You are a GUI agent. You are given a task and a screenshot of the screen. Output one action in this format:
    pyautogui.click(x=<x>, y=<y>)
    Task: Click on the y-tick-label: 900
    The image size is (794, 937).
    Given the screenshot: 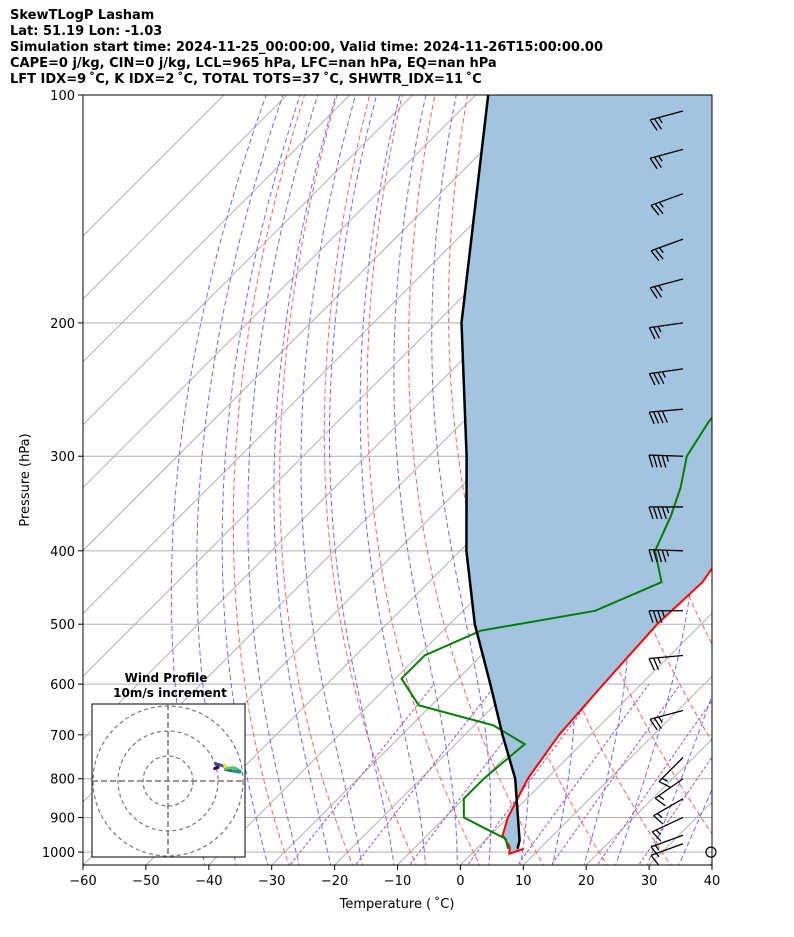 What is the action you would take?
    pyautogui.click(x=62, y=818)
    